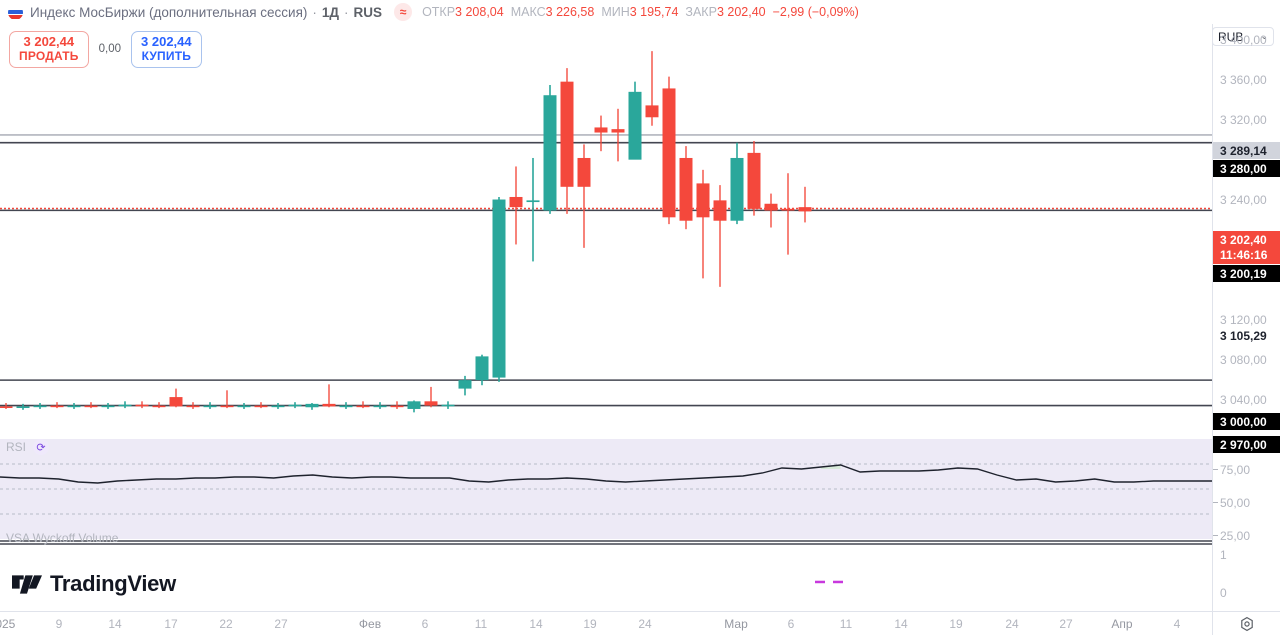 The height and width of the screenshot is (635, 1280). What do you see at coordinates (1246, 273) in the screenshot?
I see `price-axis-badge: 3 200,19` at bounding box center [1246, 273].